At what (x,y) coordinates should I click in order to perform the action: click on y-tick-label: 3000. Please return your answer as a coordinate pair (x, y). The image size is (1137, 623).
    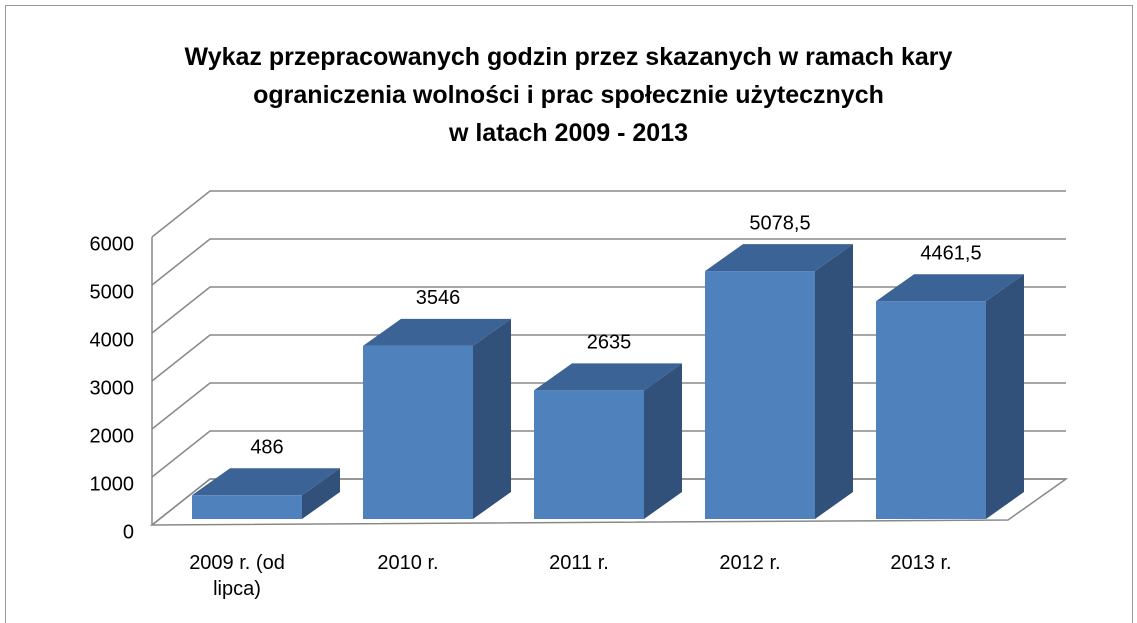
    Looking at the image, I should click on (112, 388).